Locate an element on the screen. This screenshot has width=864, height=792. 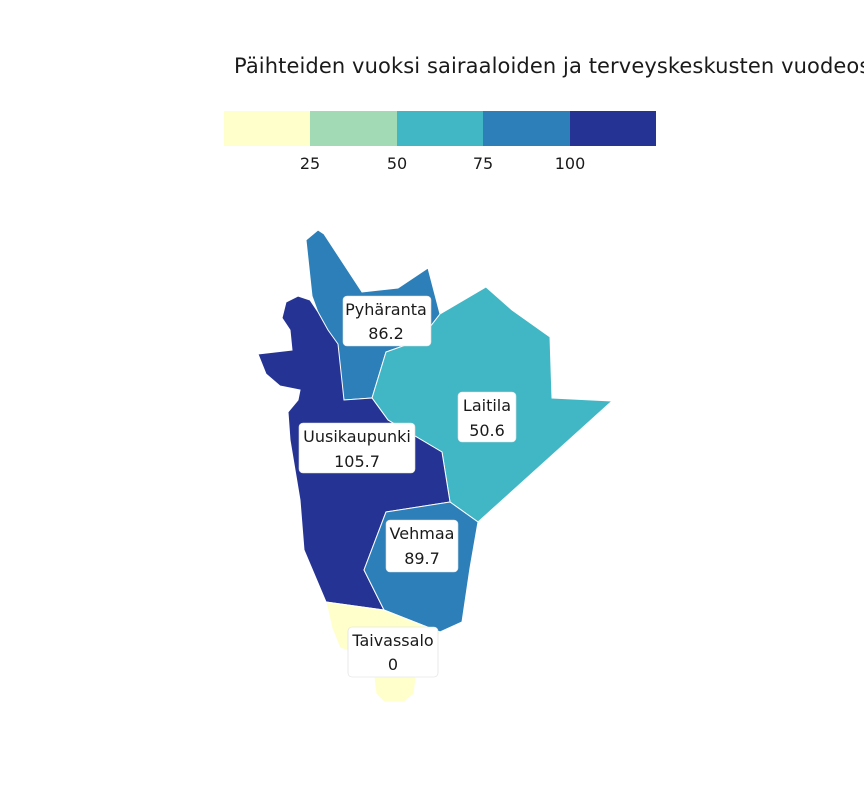
color-legend is located at coordinates (440, 128).